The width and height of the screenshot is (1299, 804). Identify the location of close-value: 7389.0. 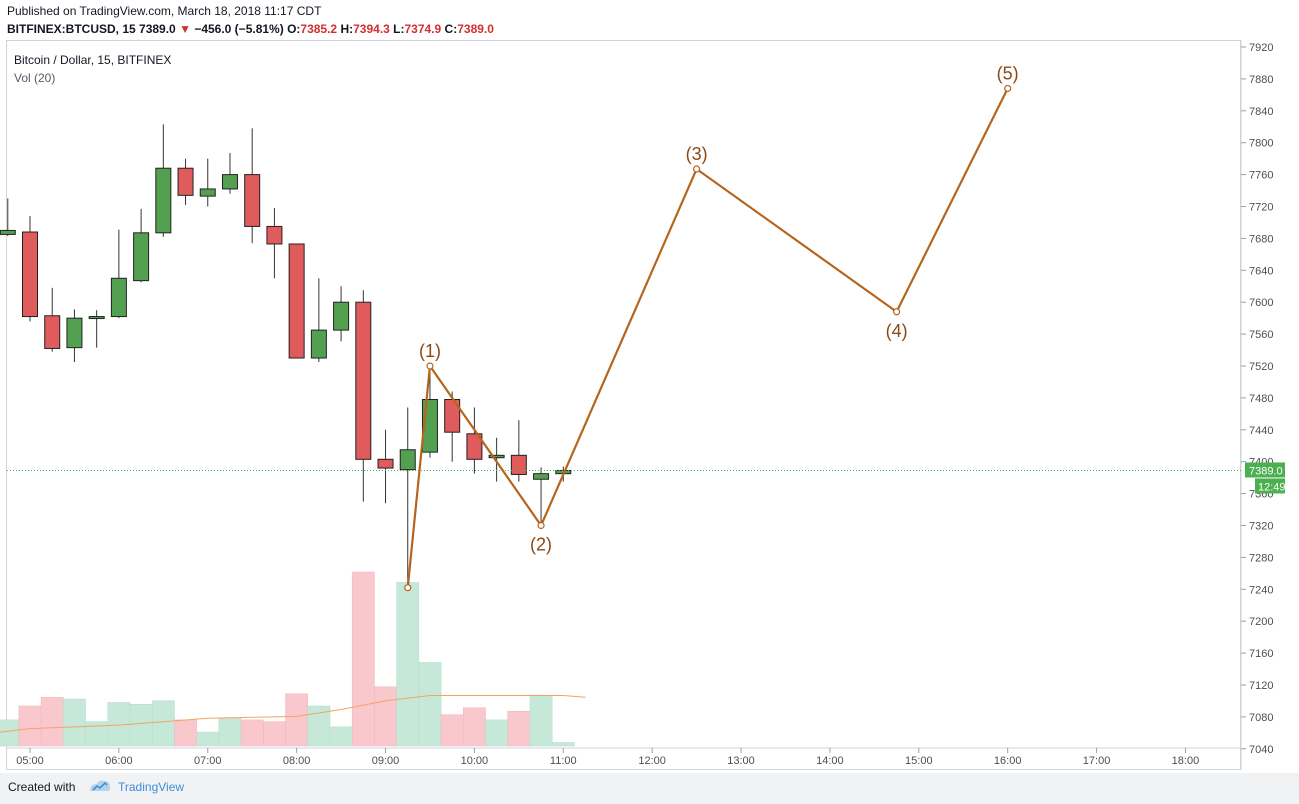
(475, 29).